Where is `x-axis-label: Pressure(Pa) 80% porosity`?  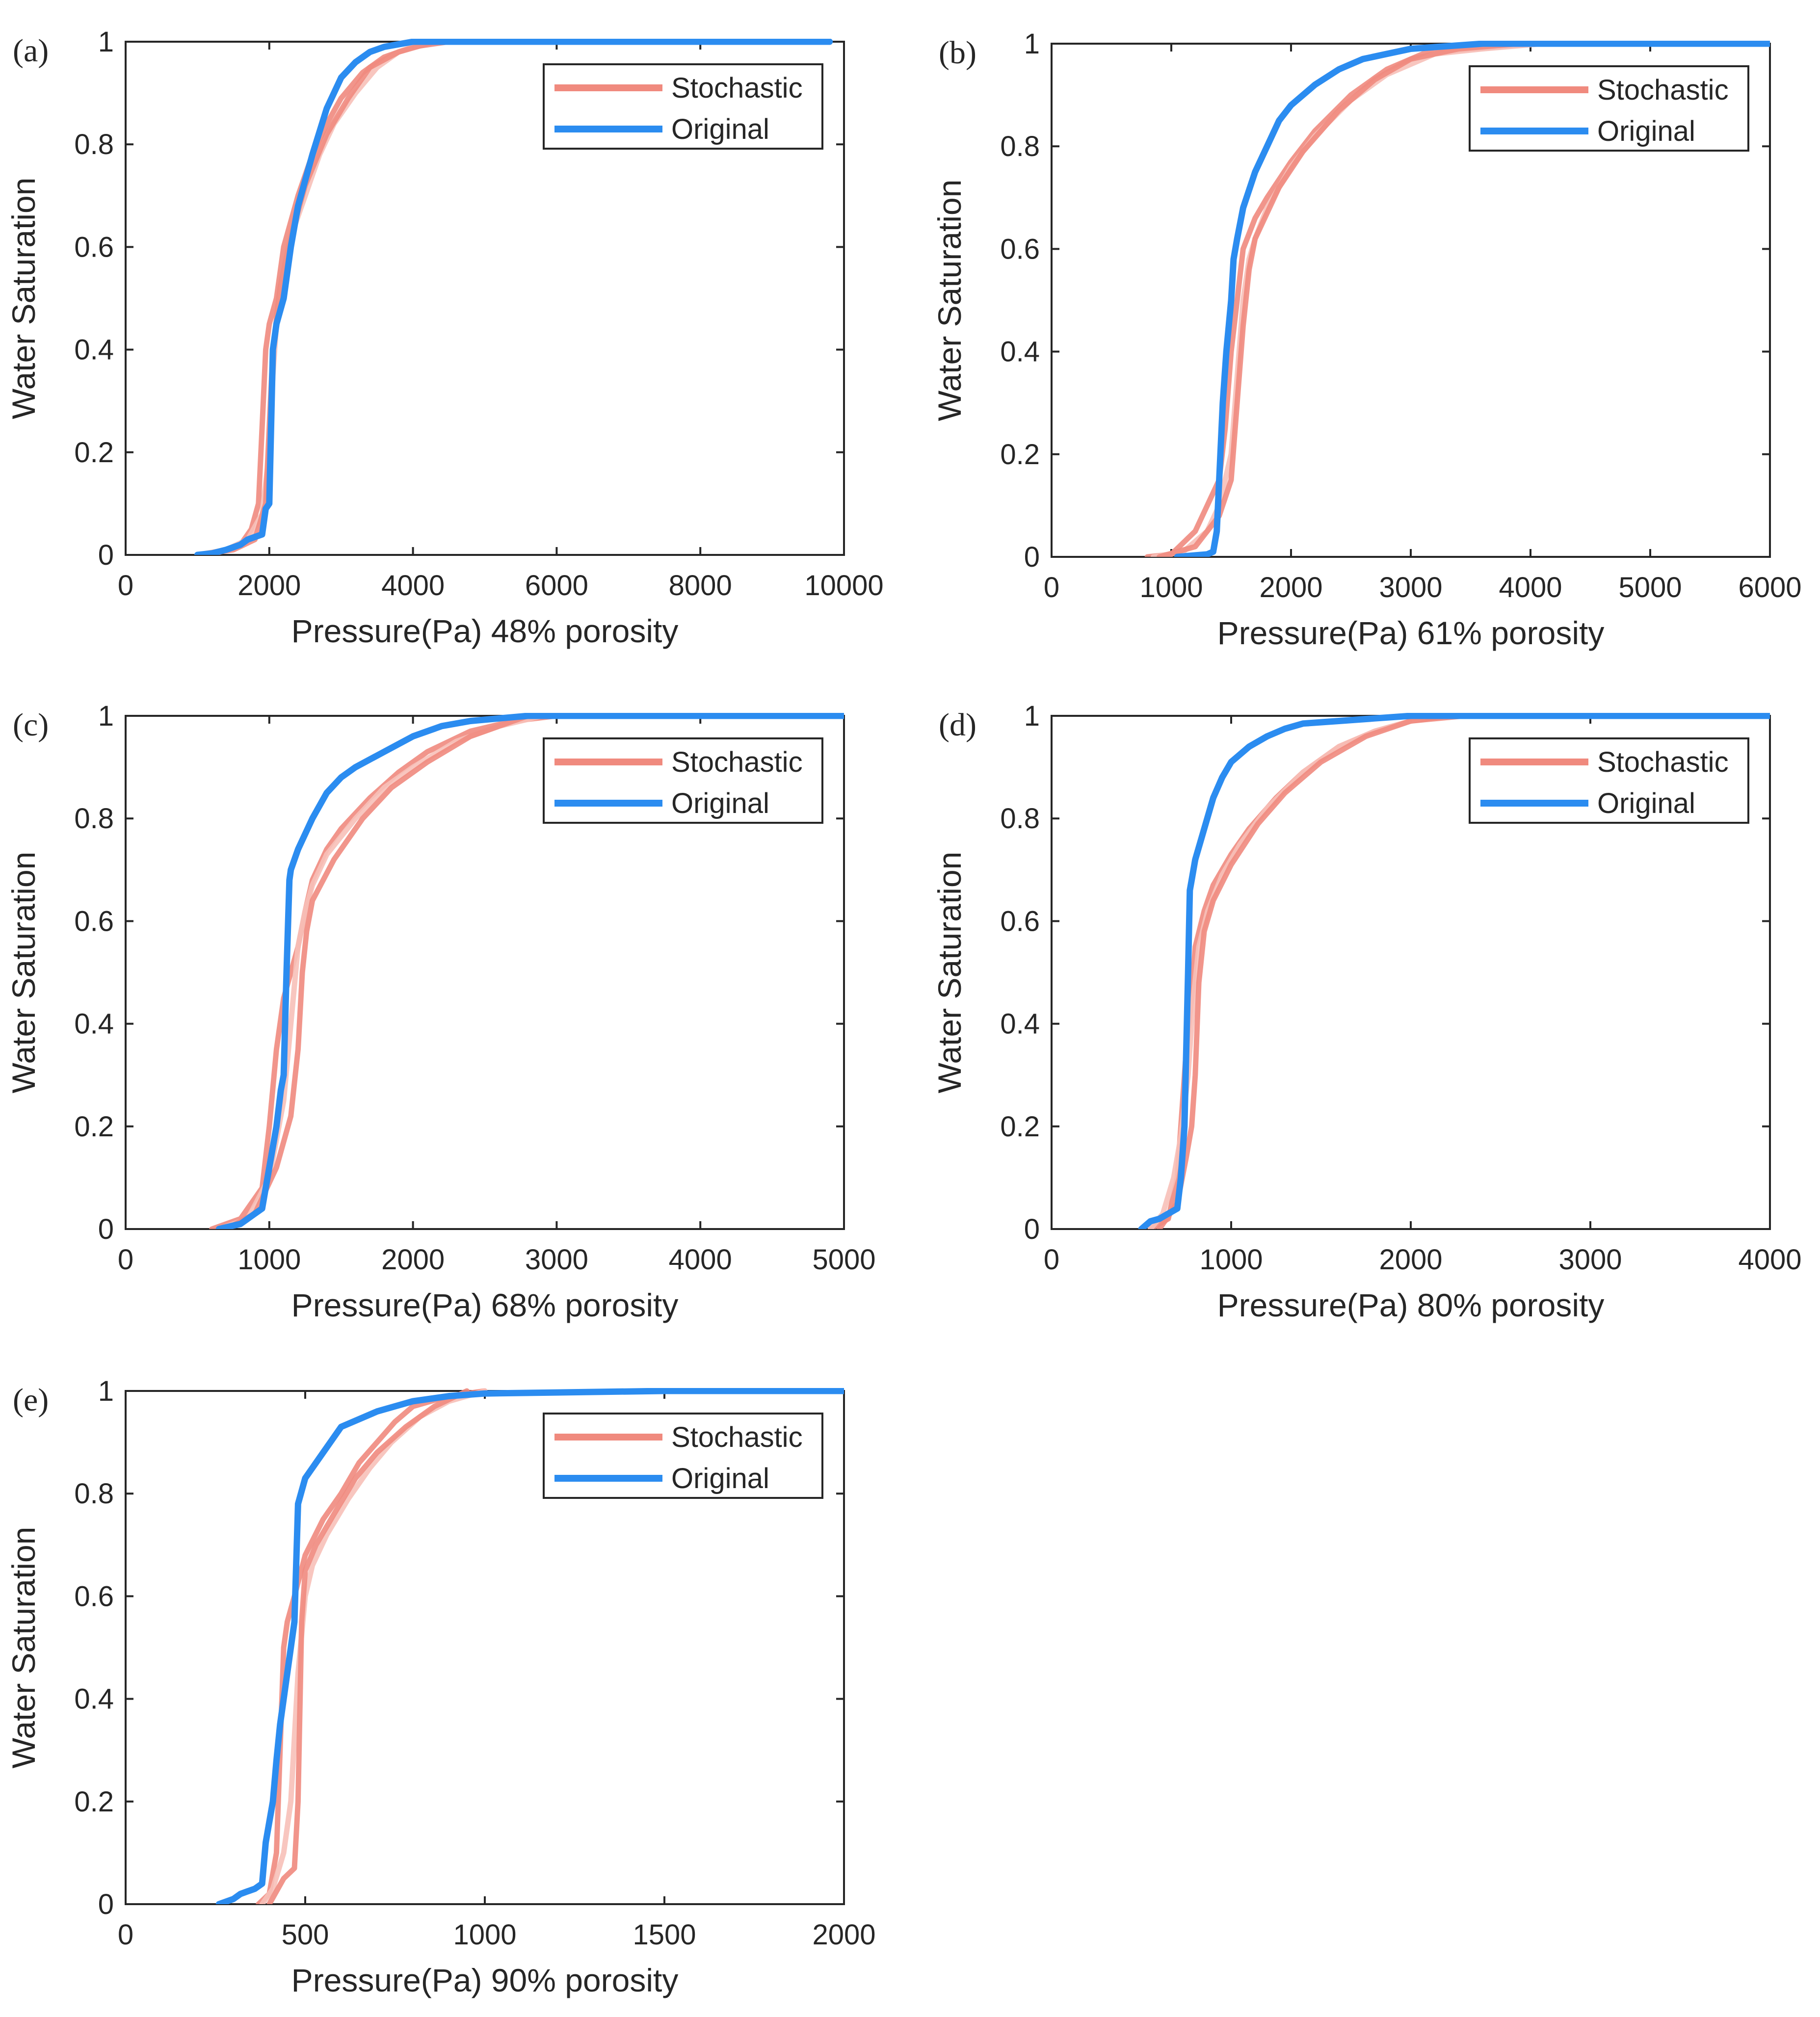
x-axis-label: Pressure(Pa) 80% porosity is located at coordinates (1411, 1305).